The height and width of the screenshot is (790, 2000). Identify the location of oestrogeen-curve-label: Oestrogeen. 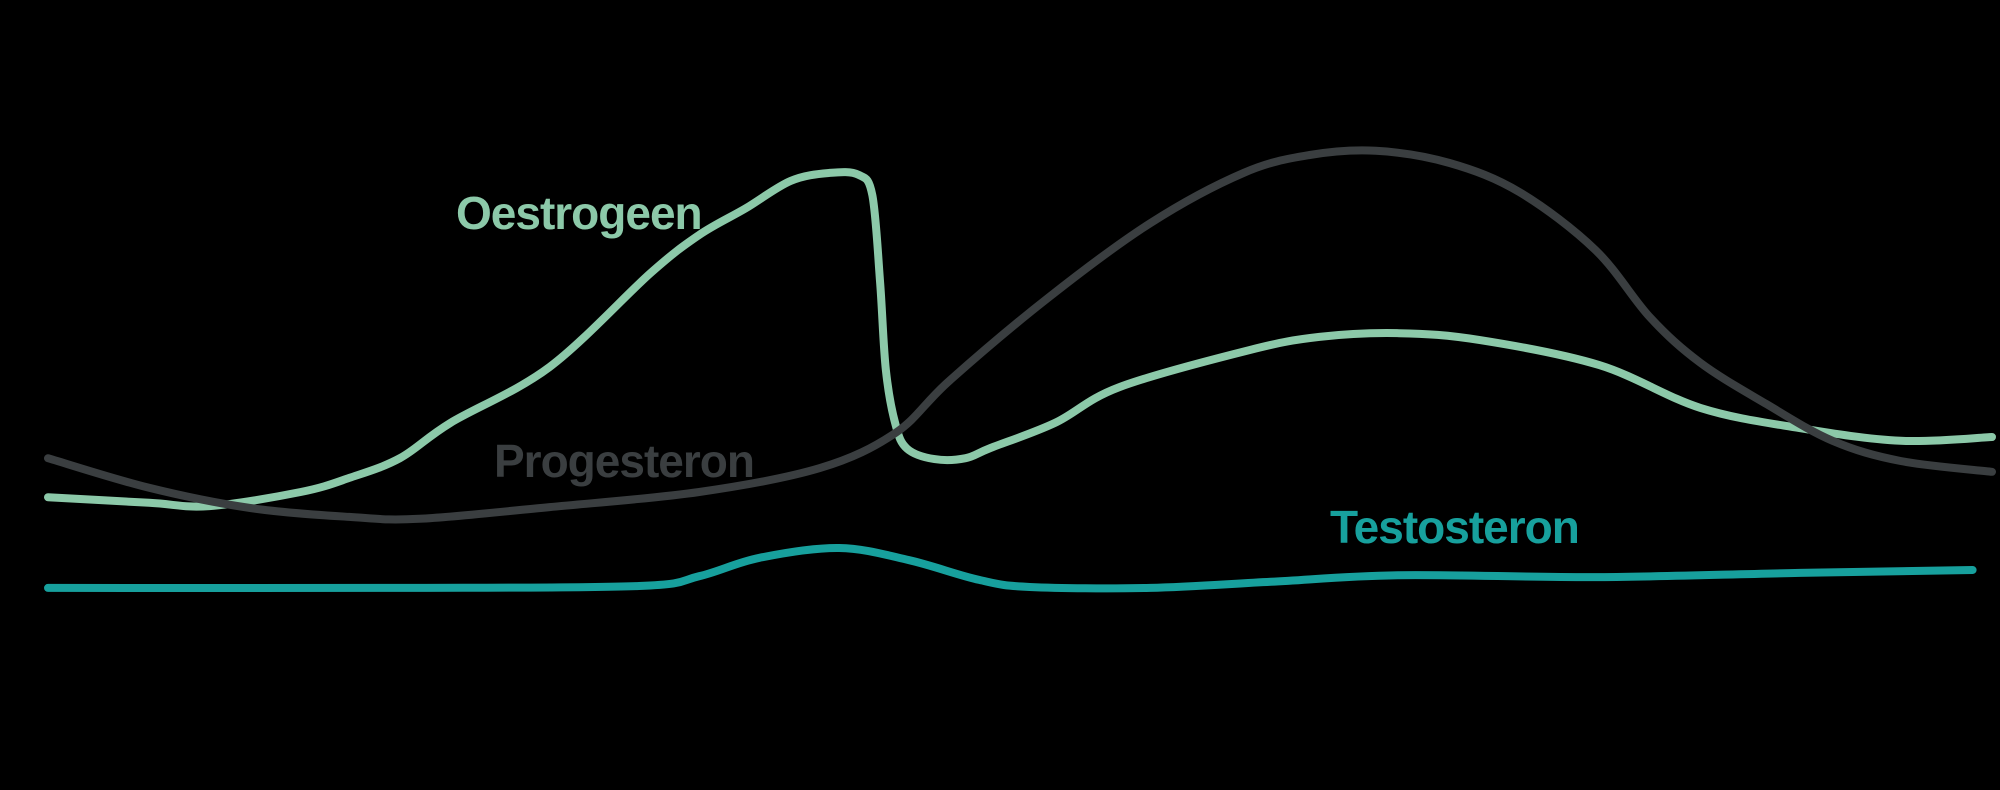
(579, 213).